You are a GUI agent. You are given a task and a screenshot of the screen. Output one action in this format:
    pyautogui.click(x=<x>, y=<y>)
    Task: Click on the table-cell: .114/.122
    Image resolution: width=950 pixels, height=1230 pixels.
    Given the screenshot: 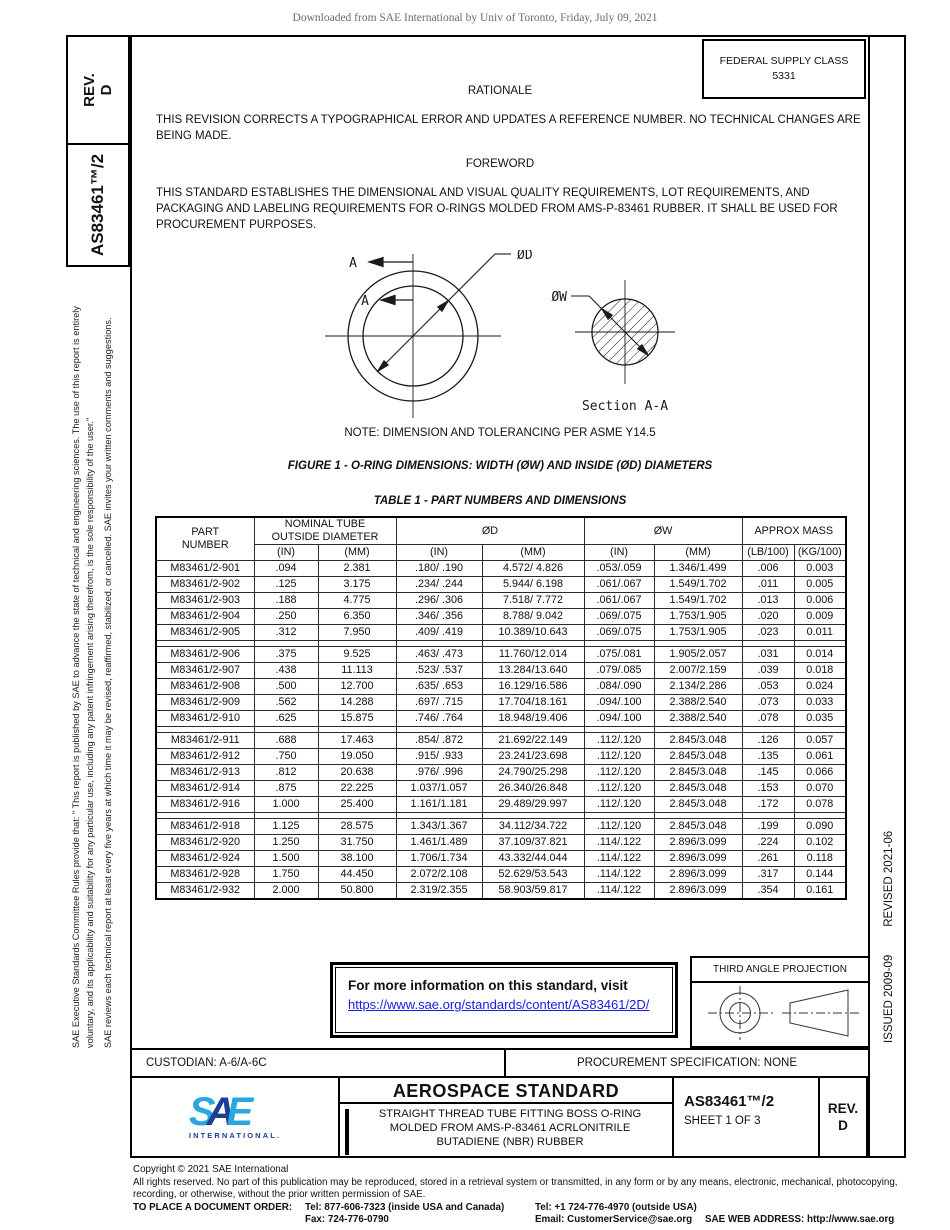 What is the action you would take?
    pyautogui.click(x=619, y=891)
    